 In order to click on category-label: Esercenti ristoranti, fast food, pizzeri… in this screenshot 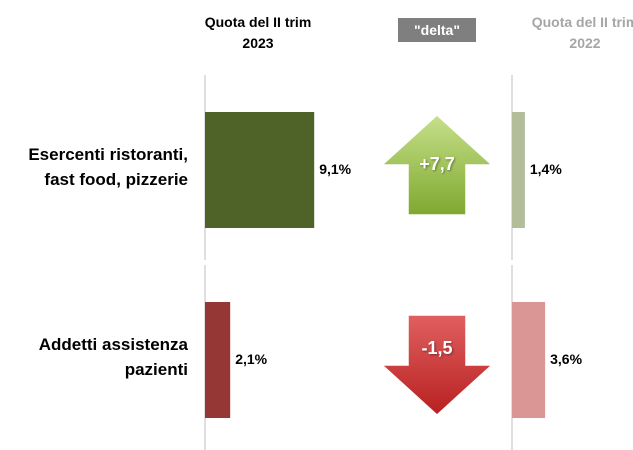, I will do `click(108, 167)`.